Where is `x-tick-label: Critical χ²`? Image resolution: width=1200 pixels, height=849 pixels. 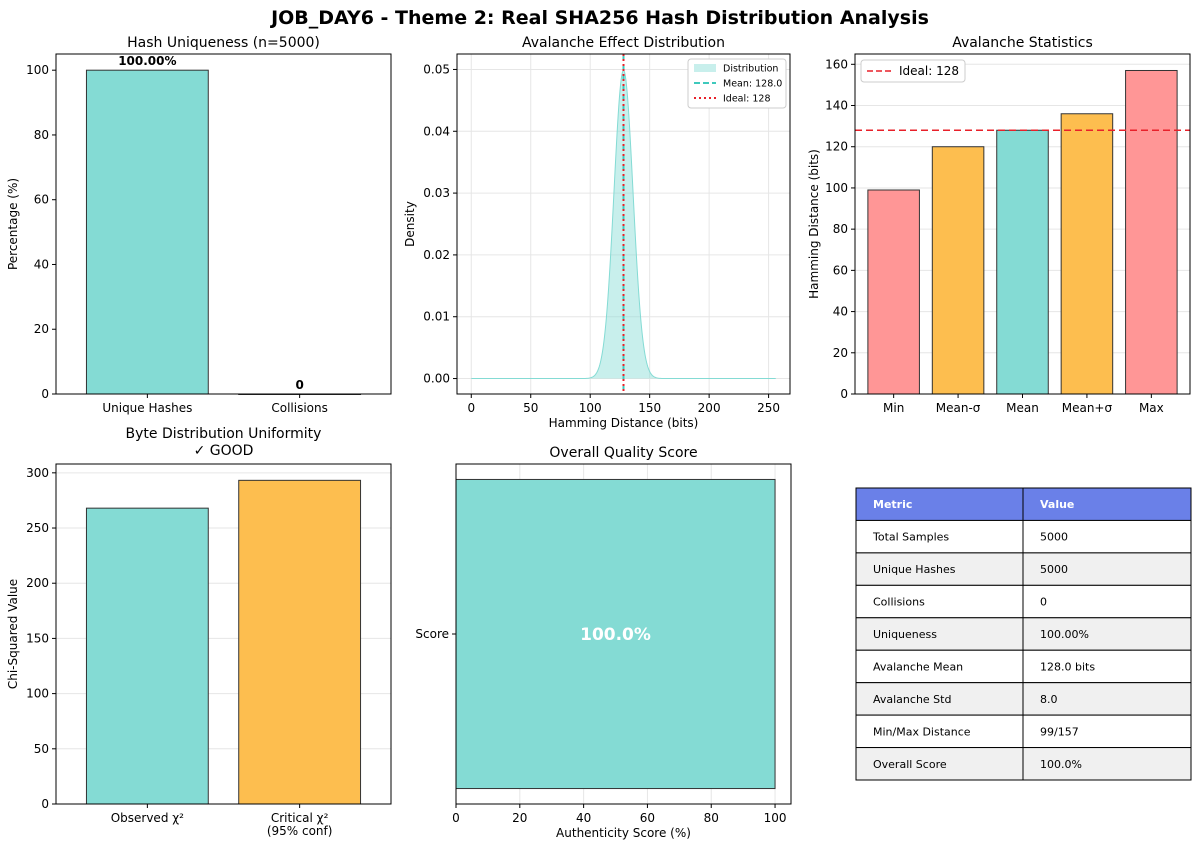
x-tick-label: Critical χ² is located at coordinates (300, 818).